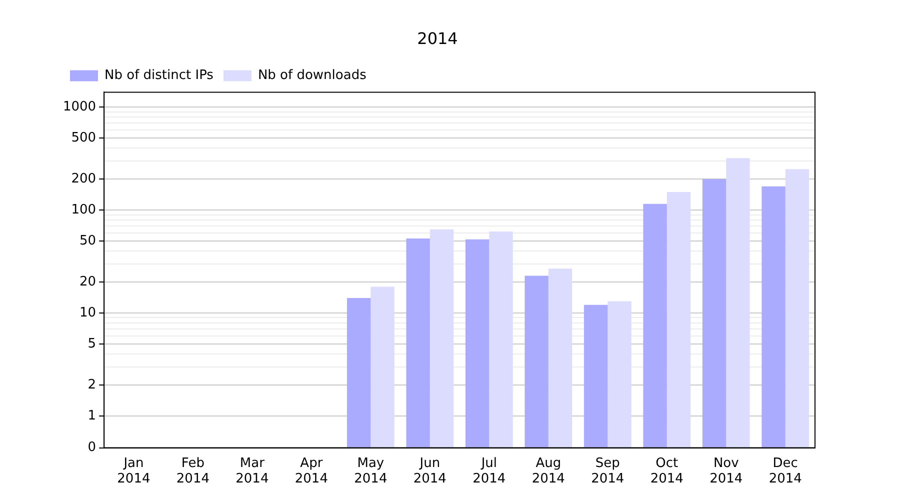  Describe the element at coordinates (92, 384) in the screenshot. I see `y-tick-label: 2` at that location.